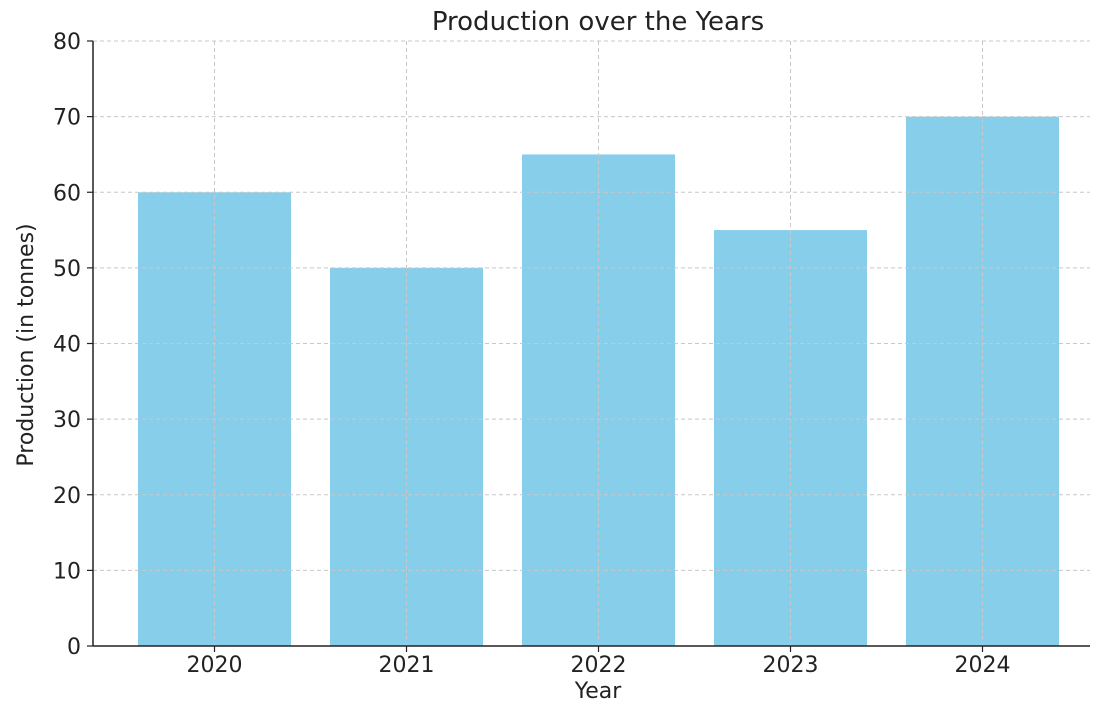  I want to click on y-tick-label-30: 30, so click(67, 420).